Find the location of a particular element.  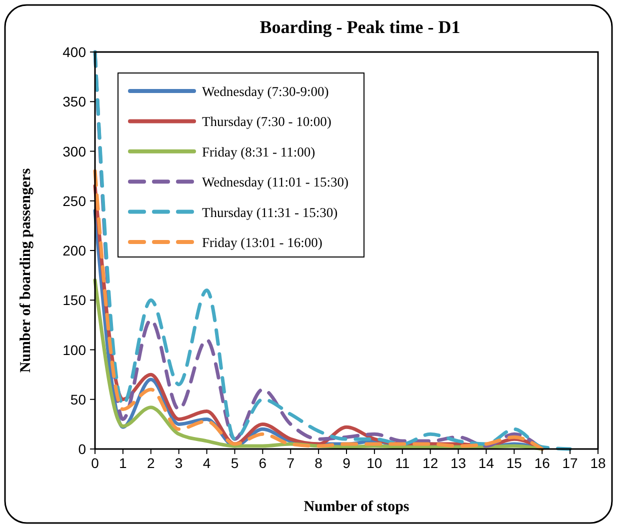

y-tick-label: 200 is located at coordinates (74, 250).